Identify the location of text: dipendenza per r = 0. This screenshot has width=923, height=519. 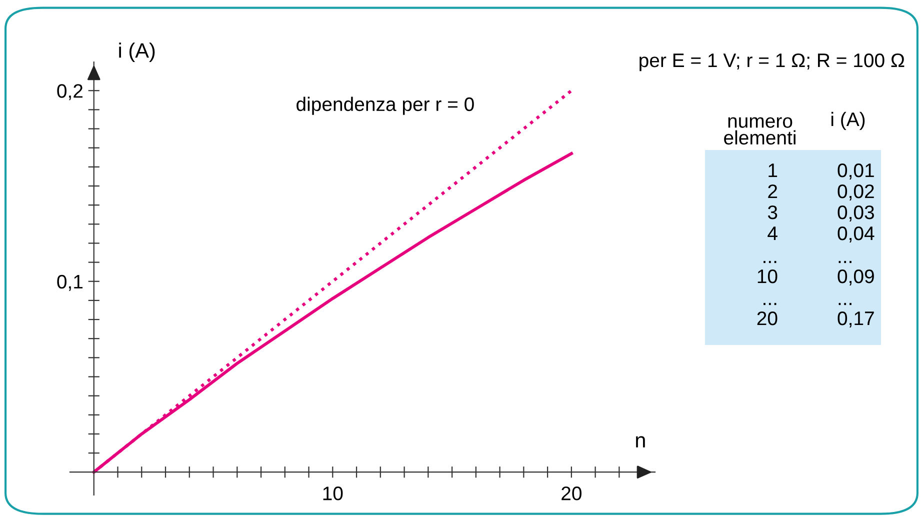
(385, 105).